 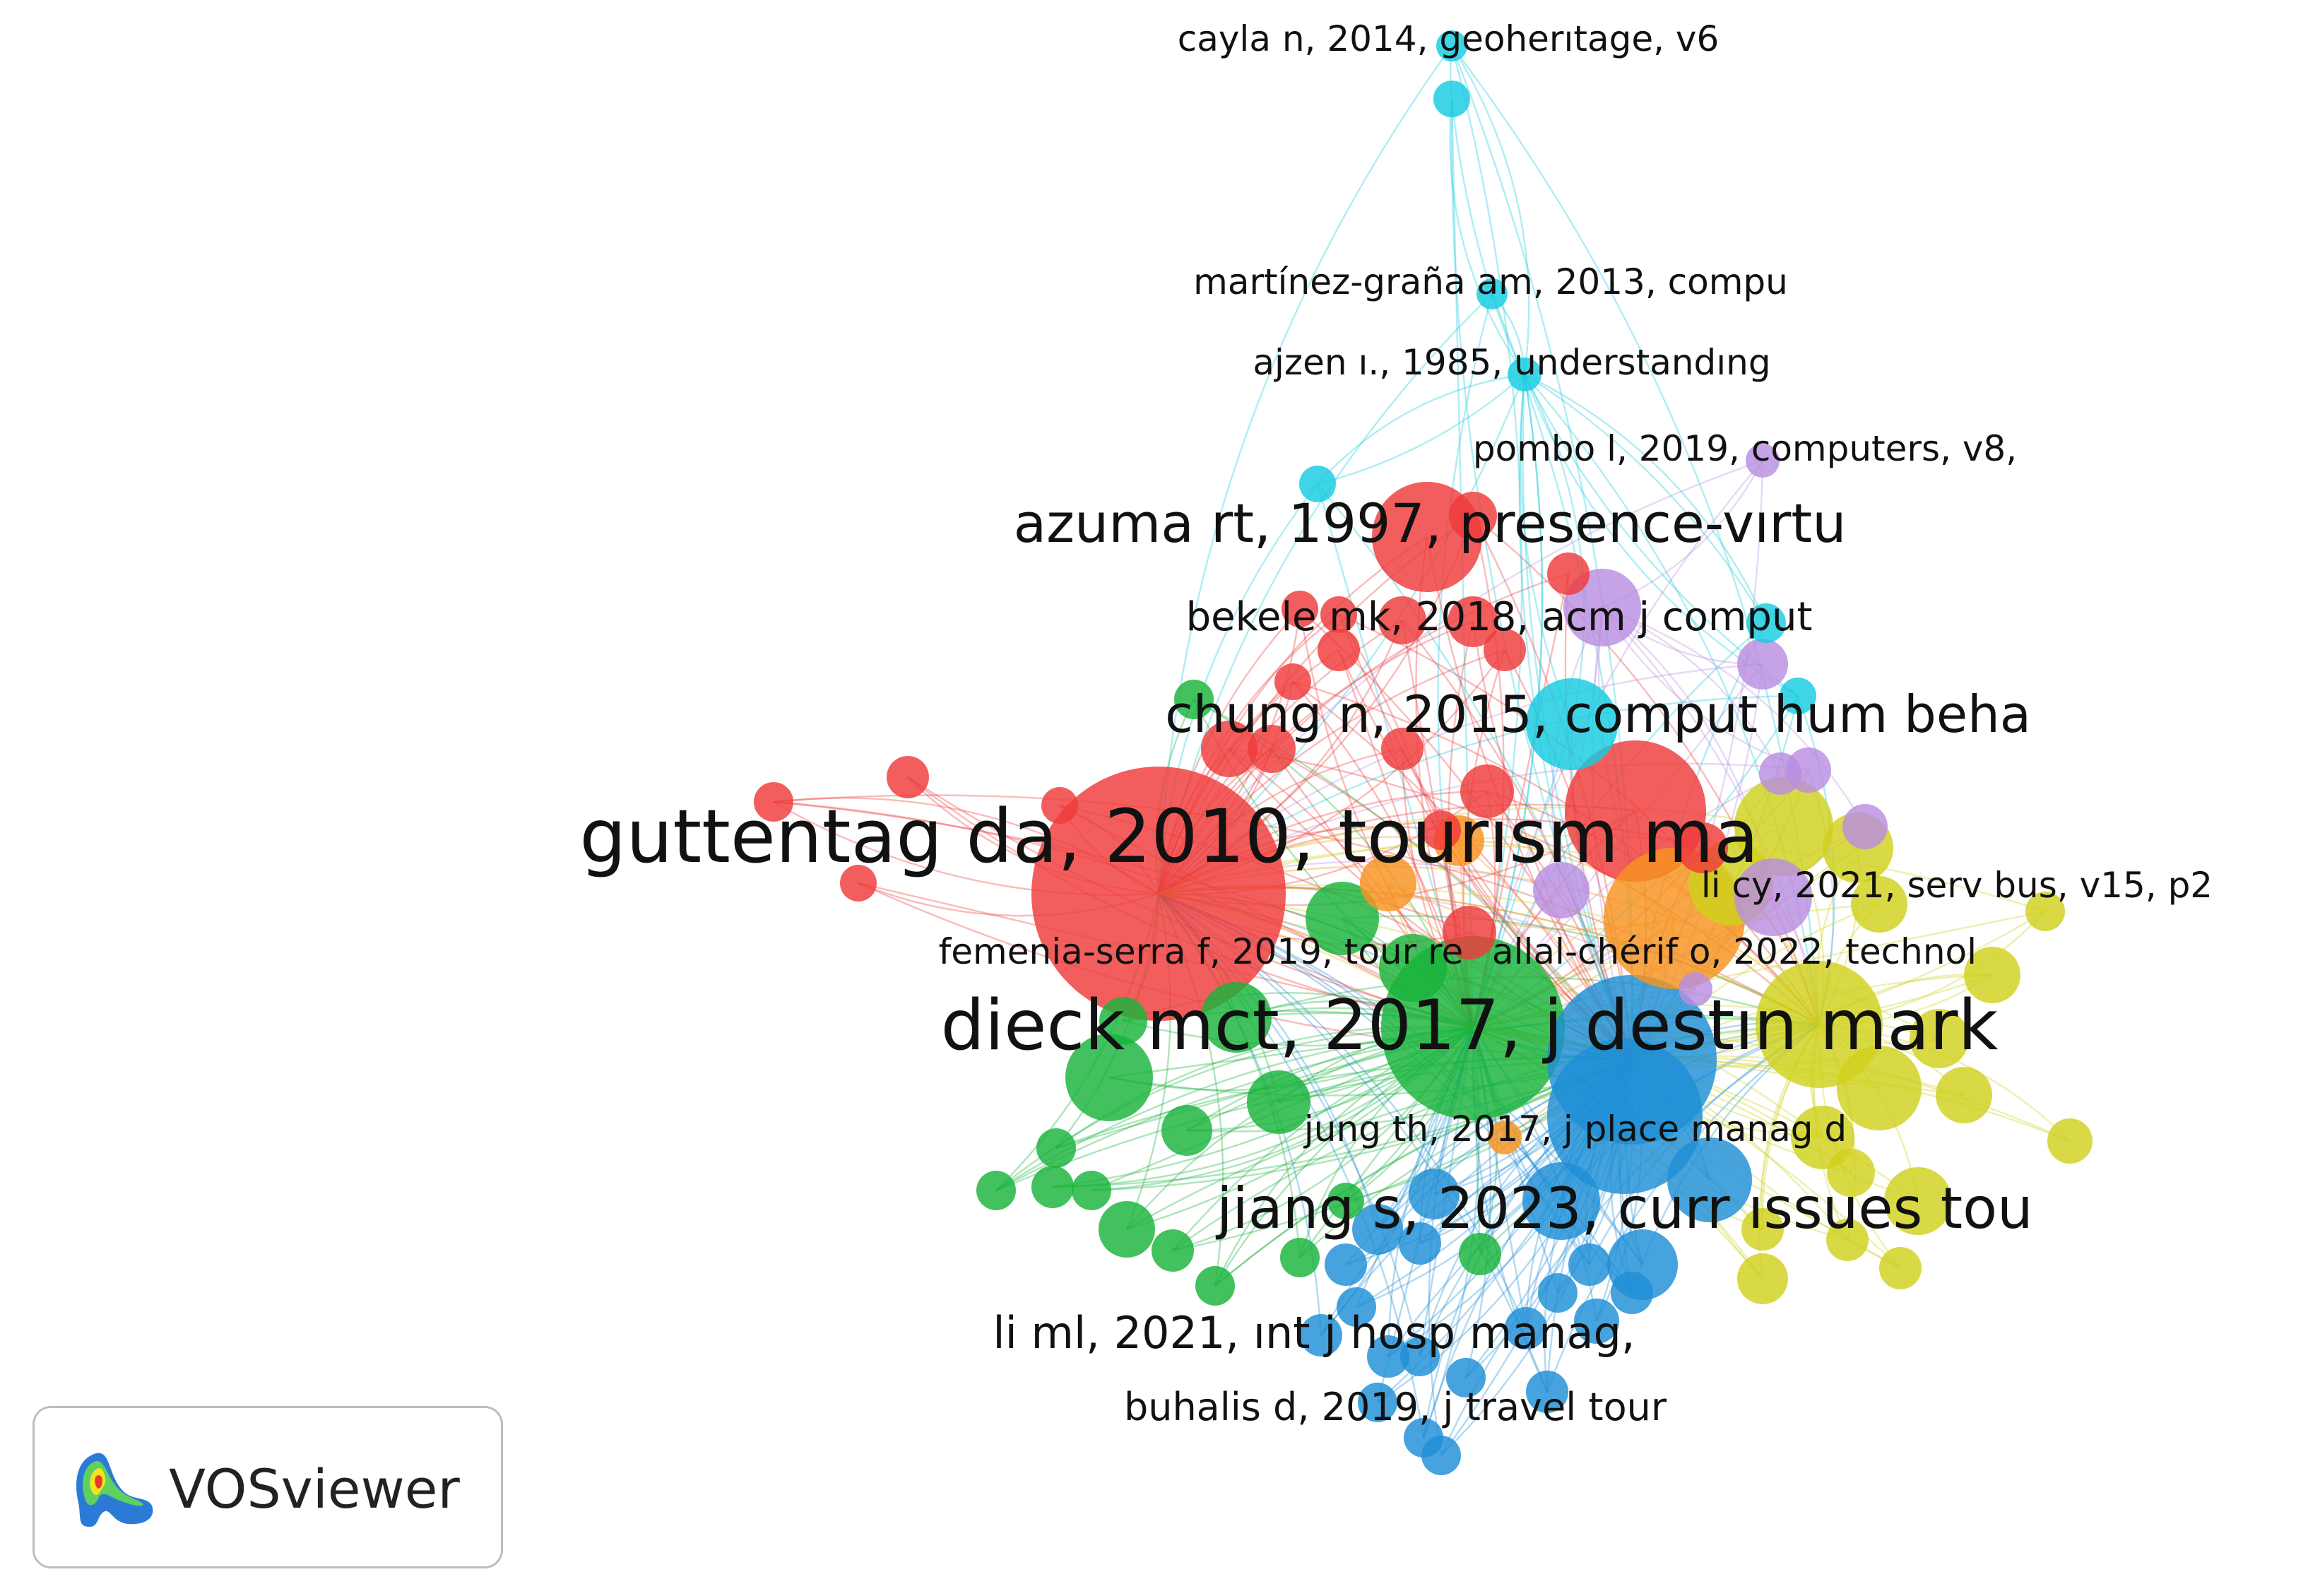 What do you see at coordinates (1499, 617) in the screenshot?
I see `label-bekele: bekele mk, 2018, acm j comput` at bounding box center [1499, 617].